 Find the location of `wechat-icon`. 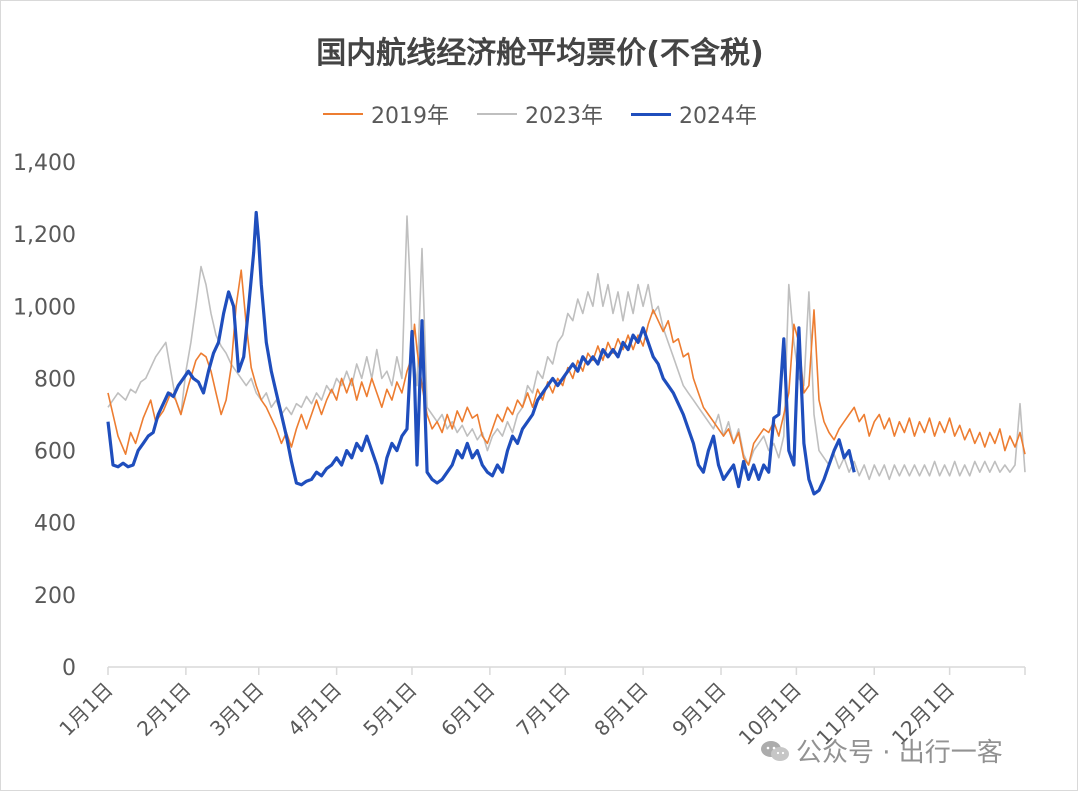

wechat-icon is located at coordinates (775, 750).